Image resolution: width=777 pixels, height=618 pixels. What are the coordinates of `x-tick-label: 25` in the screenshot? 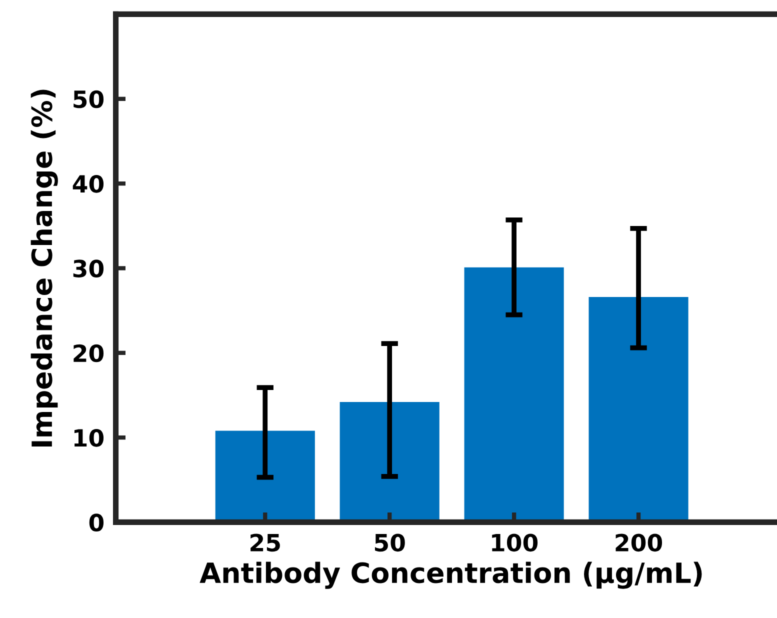 It's located at (265, 543).